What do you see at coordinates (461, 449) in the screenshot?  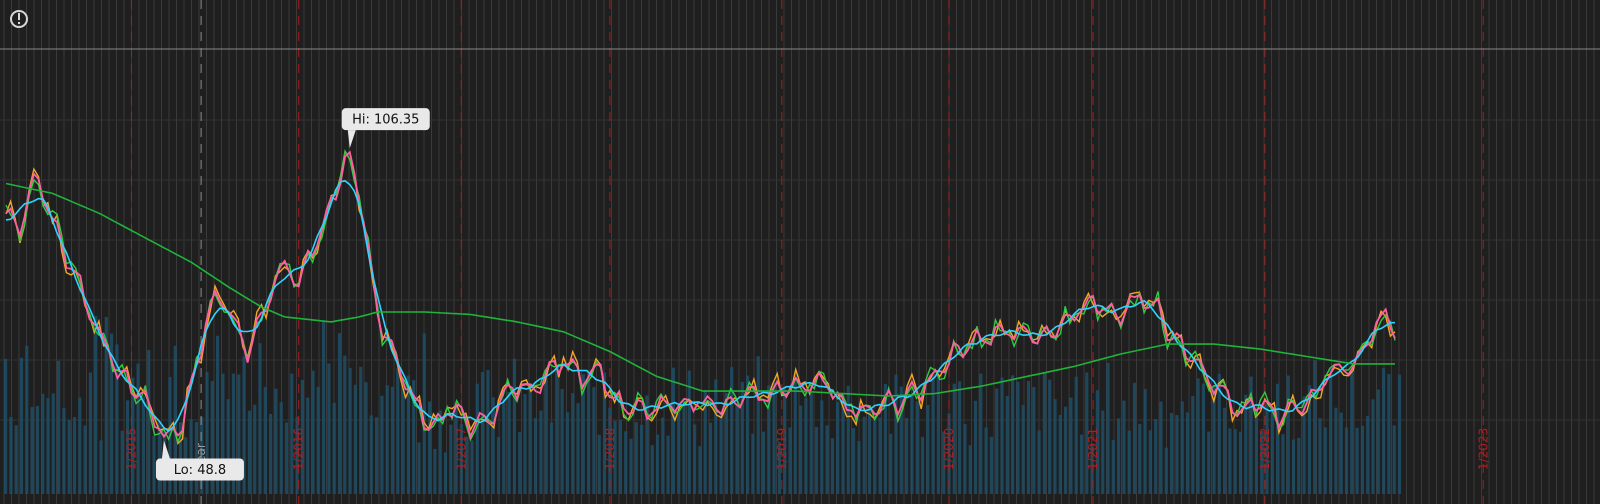 I see `time-marker-label: 1/2017` at bounding box center [461, 449].